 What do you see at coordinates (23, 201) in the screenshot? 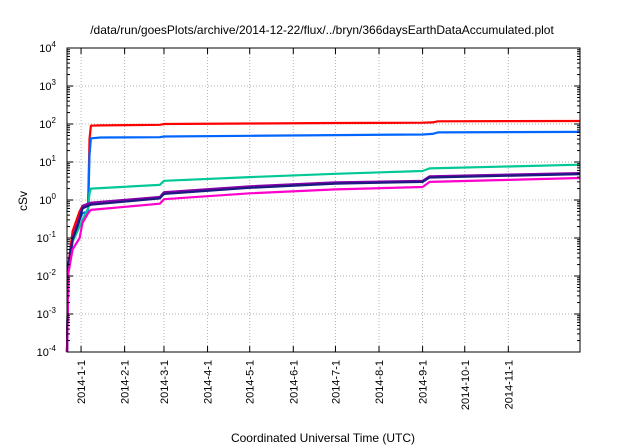
I see `y-axis-label: cSv` at bounding box center [23, 201].